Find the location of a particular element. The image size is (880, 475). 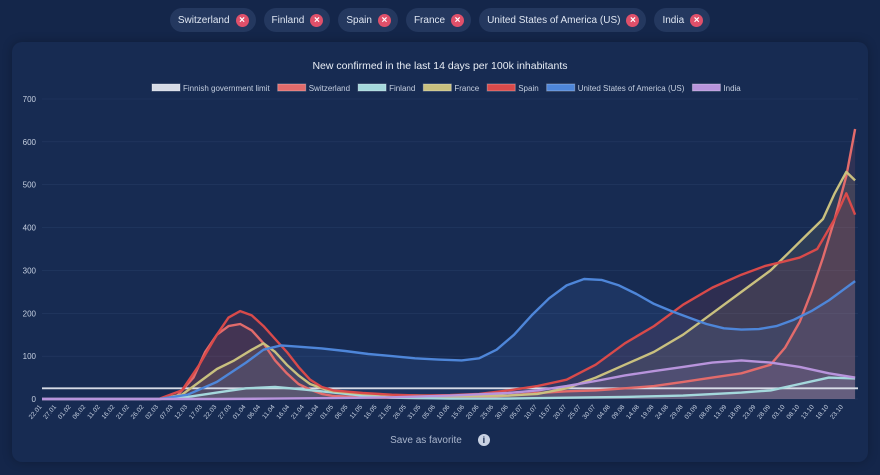

legend-item: United States of America (US) is located at coordinates (615, 88).